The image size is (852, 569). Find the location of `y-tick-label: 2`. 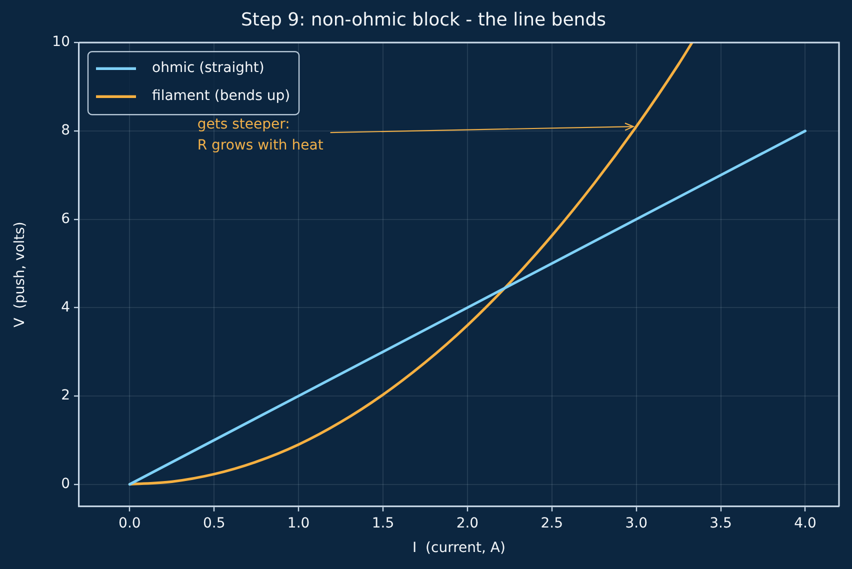

y-tick-label: 2 is located at coordinates (65, 396).